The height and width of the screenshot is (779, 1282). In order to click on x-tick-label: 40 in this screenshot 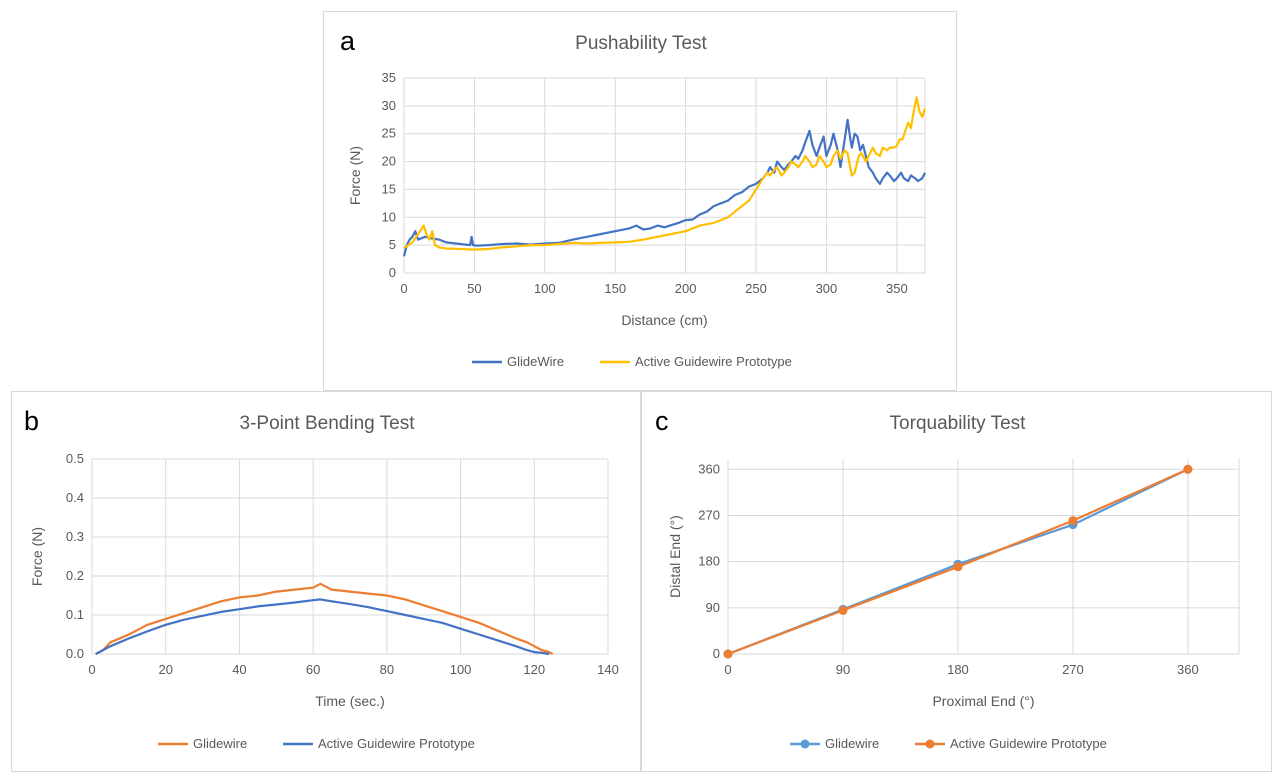, I will do `click(239, 669)`.